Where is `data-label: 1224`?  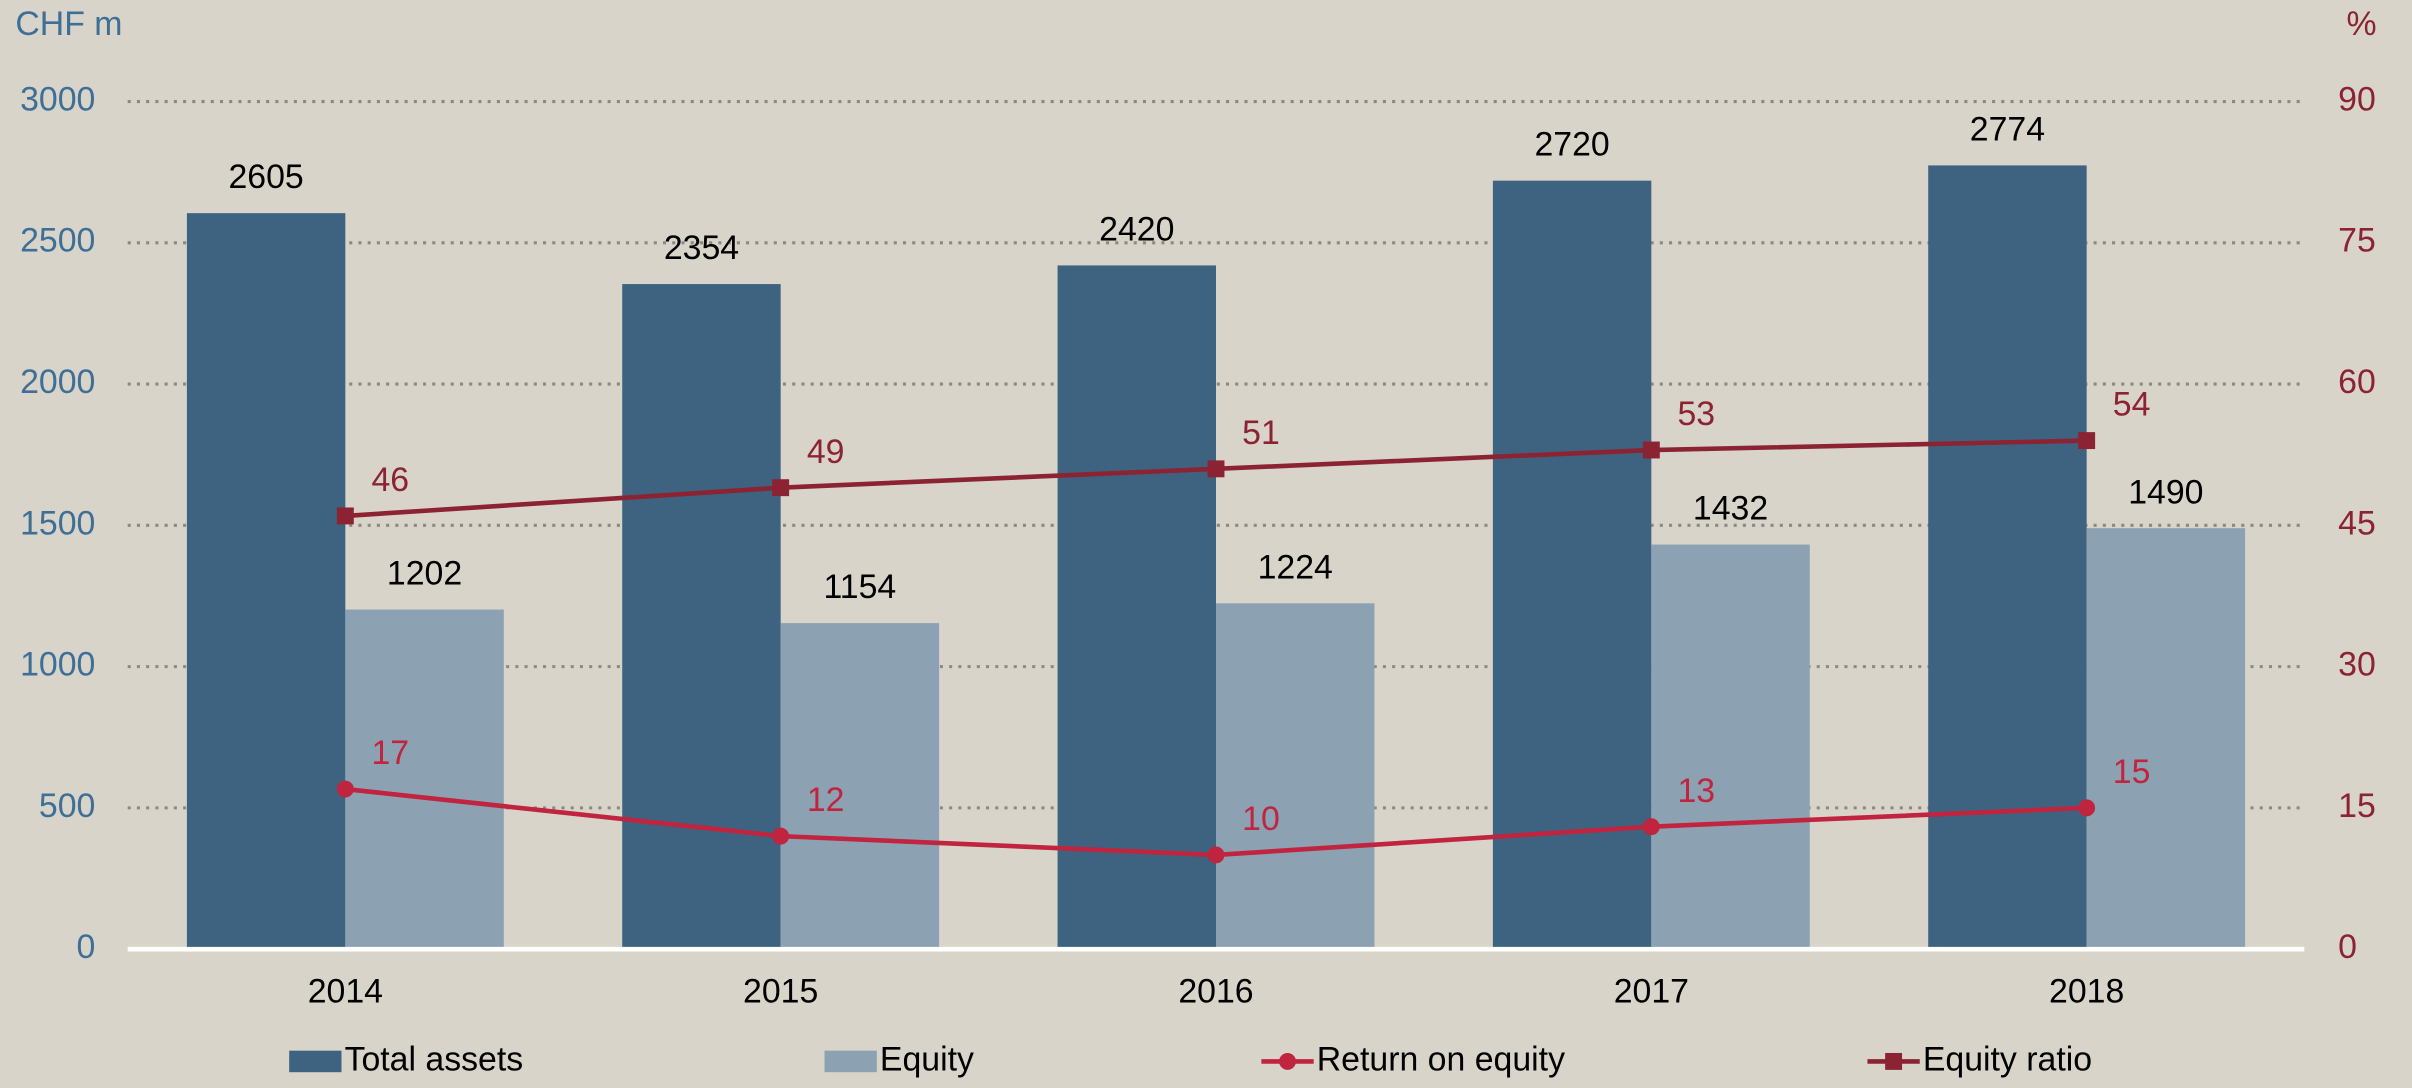
data-label: 1224 is located at coordinates (1295, 567).